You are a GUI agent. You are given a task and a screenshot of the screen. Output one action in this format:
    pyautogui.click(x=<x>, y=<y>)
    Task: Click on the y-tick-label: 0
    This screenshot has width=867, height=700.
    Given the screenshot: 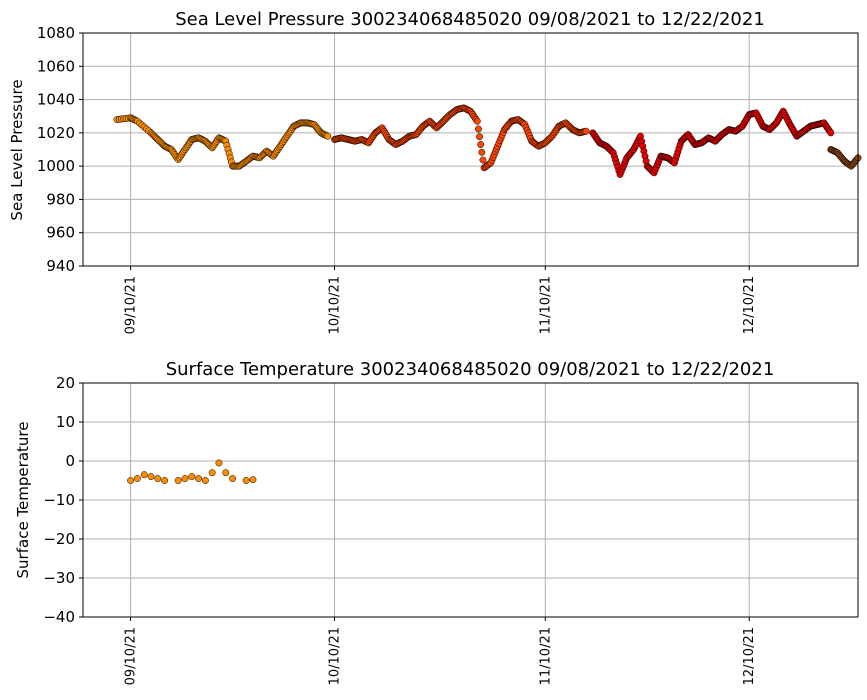 What is the action you would take?
    pyautogui.click(x=70, y=461)
    